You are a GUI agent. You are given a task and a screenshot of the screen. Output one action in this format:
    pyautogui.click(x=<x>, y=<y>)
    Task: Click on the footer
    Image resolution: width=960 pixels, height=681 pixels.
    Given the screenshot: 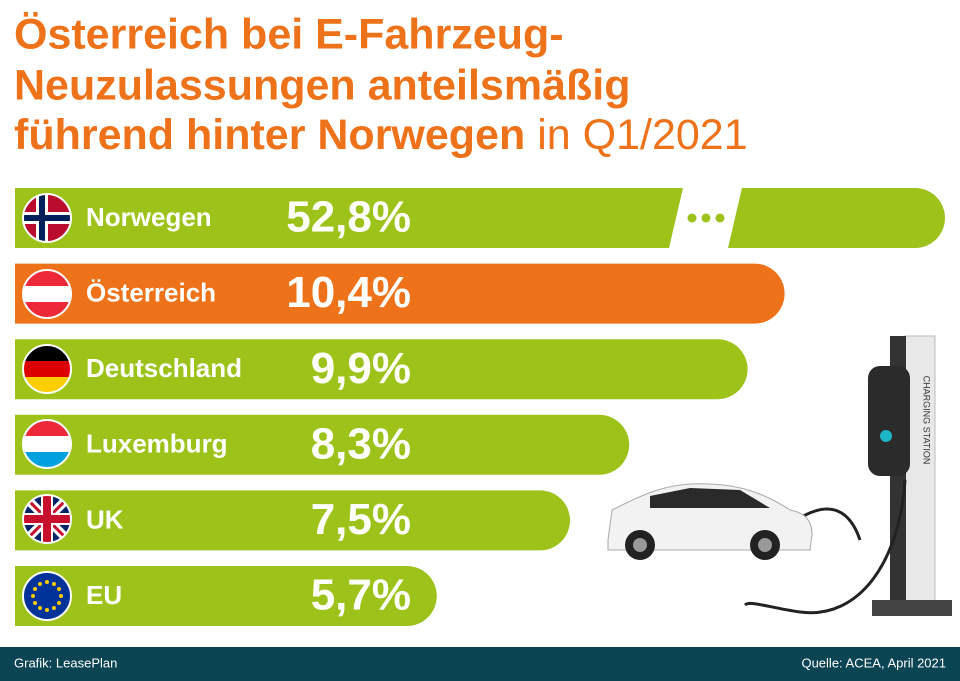 What is the action you would take?
    pyautogui.click(x=480, y=664)
    